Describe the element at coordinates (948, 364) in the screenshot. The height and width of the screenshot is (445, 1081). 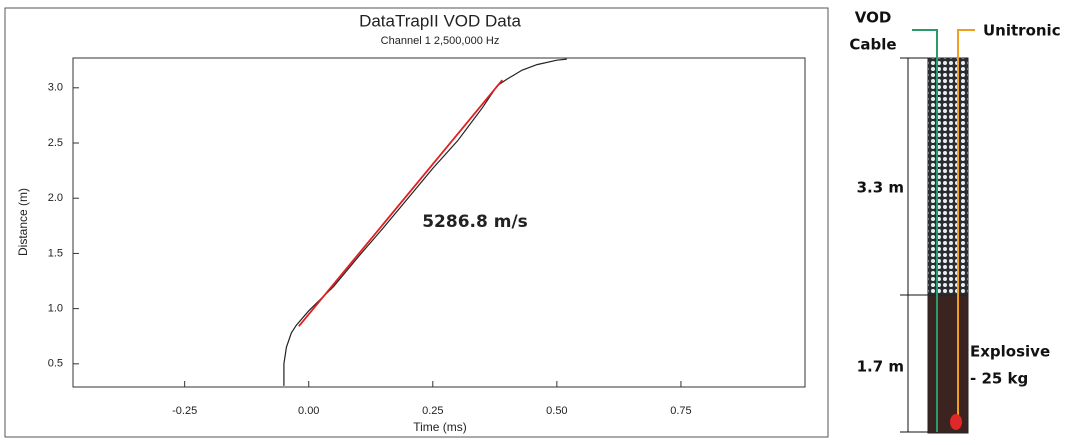
I see `explosive-charge` at that location.